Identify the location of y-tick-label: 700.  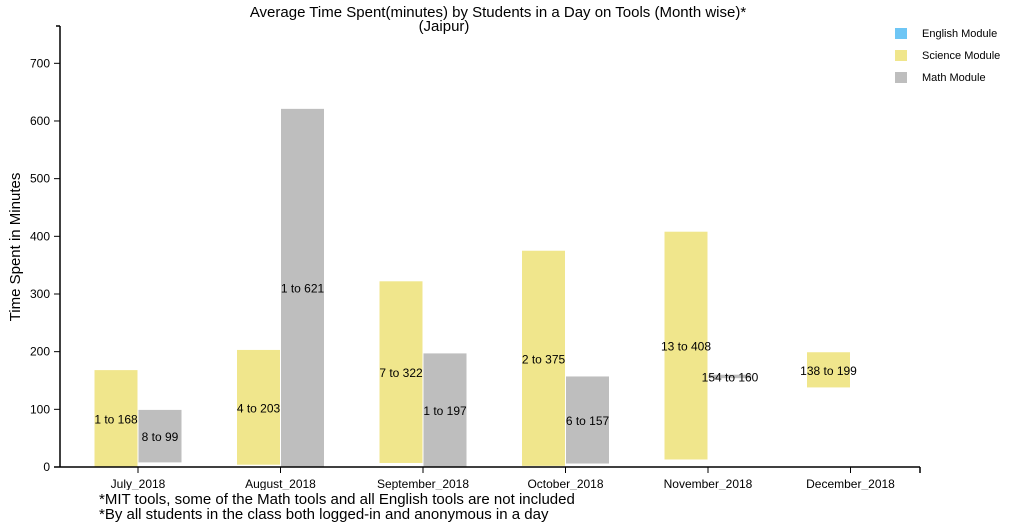
(40, 63).